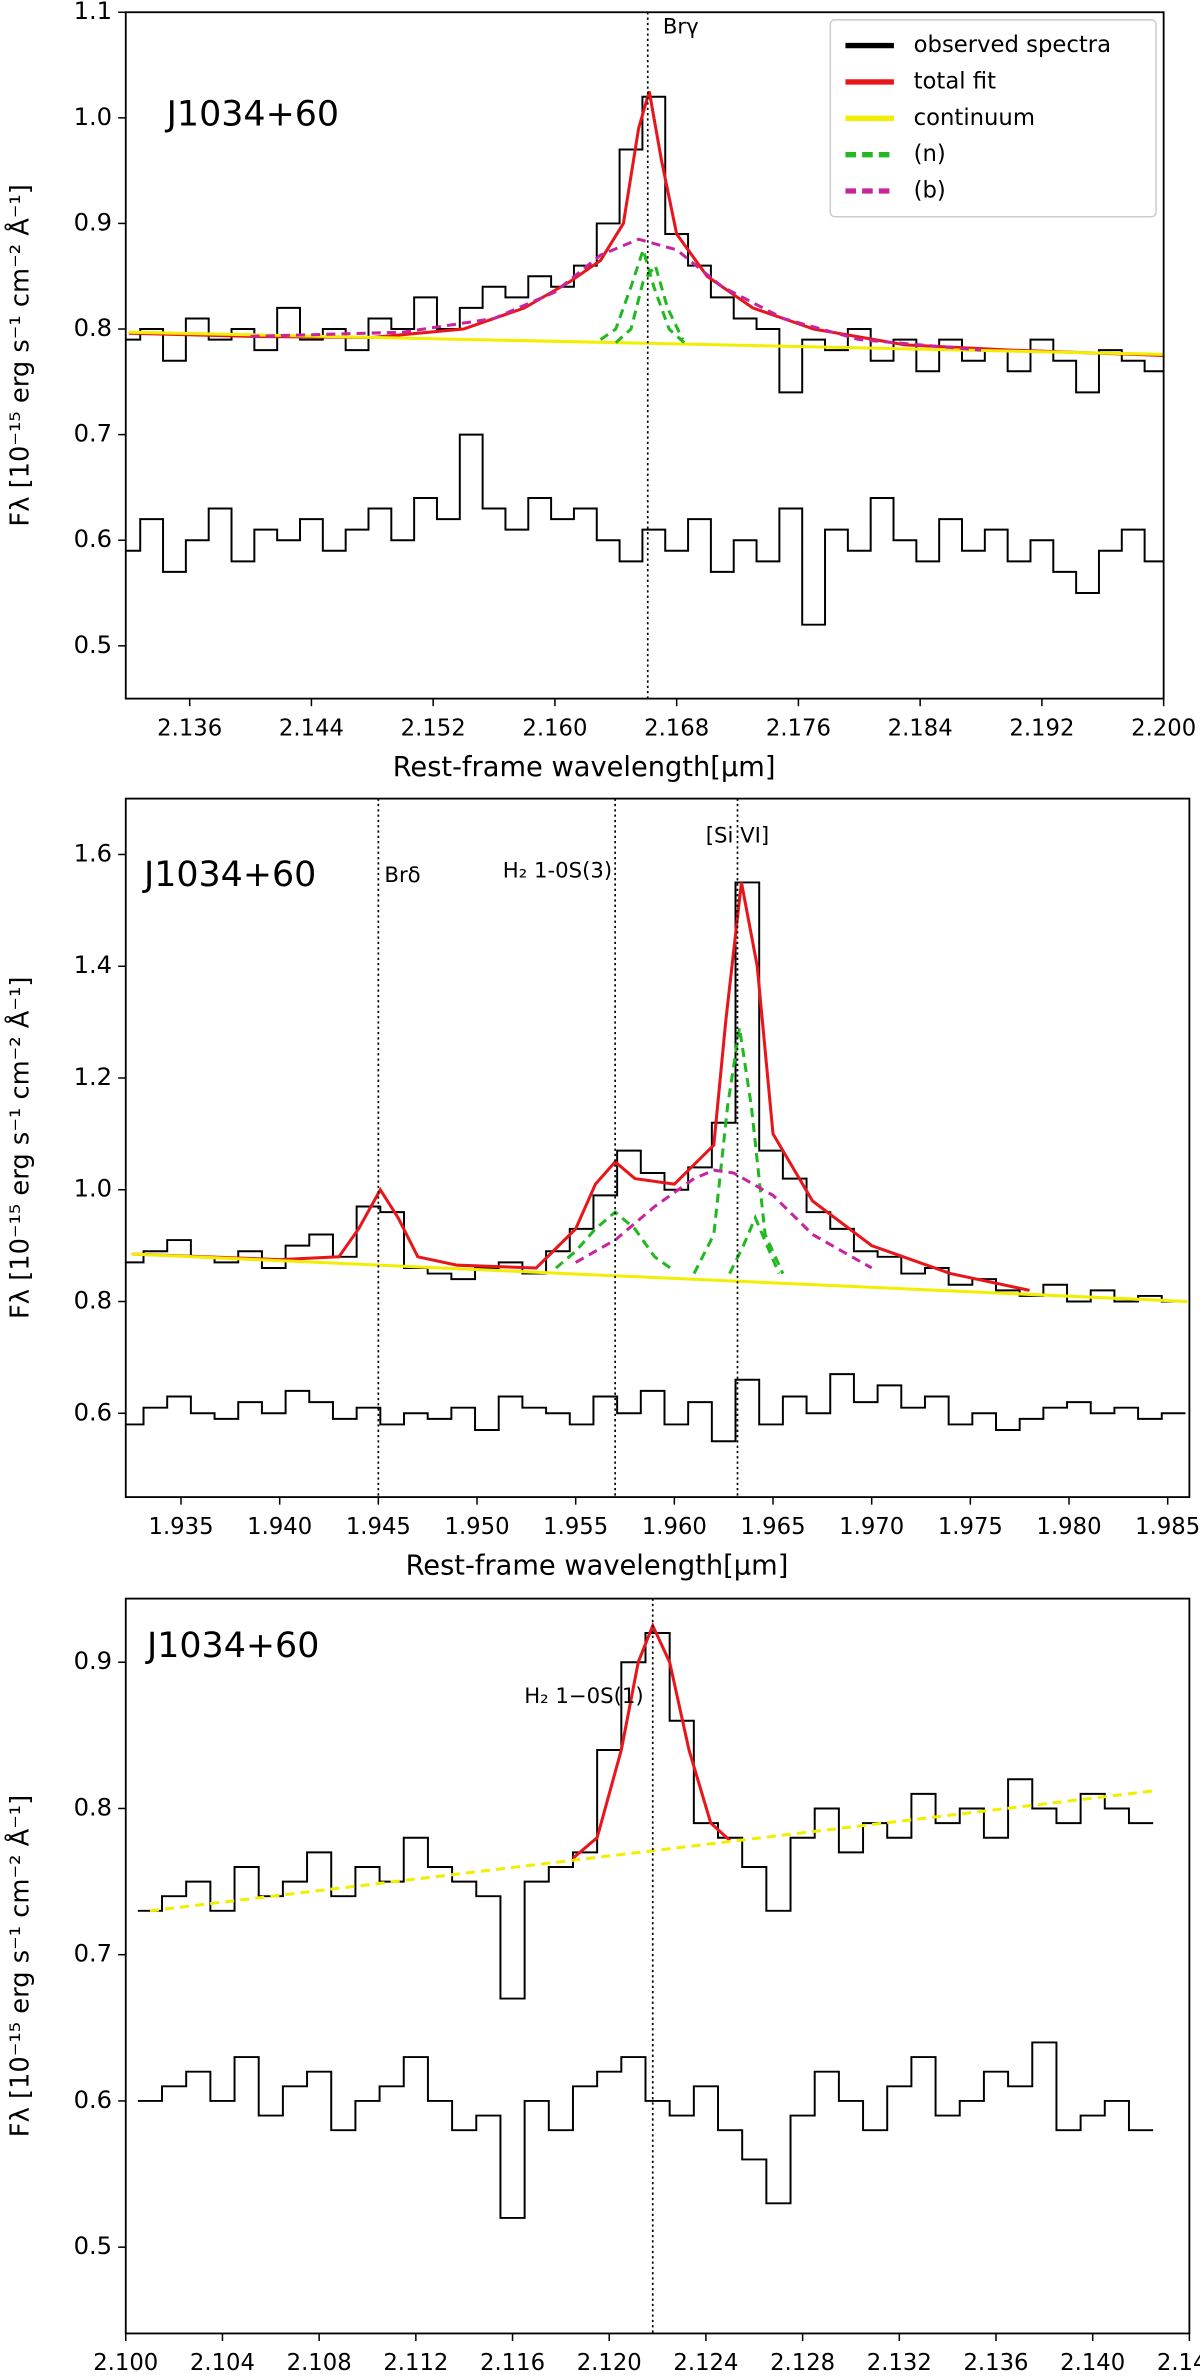 Image resolution: width=1200 pixels, height=2376 pixels. Describe the element at coordinates (93, 852) in the screenshot. I see `y-tick-label: 1.6` at that location.